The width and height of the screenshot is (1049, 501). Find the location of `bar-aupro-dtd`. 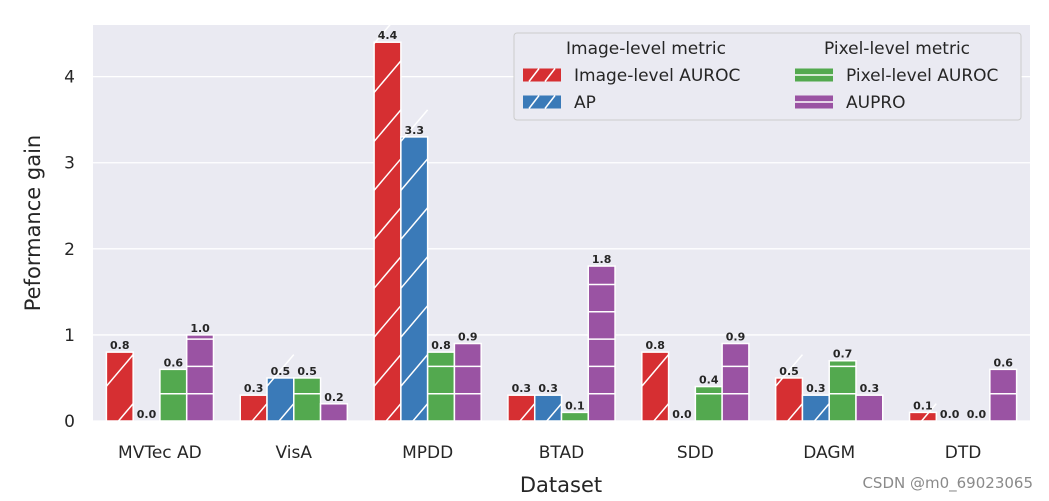

bar-aupro-dtd is located at coordinates (1003, 395).